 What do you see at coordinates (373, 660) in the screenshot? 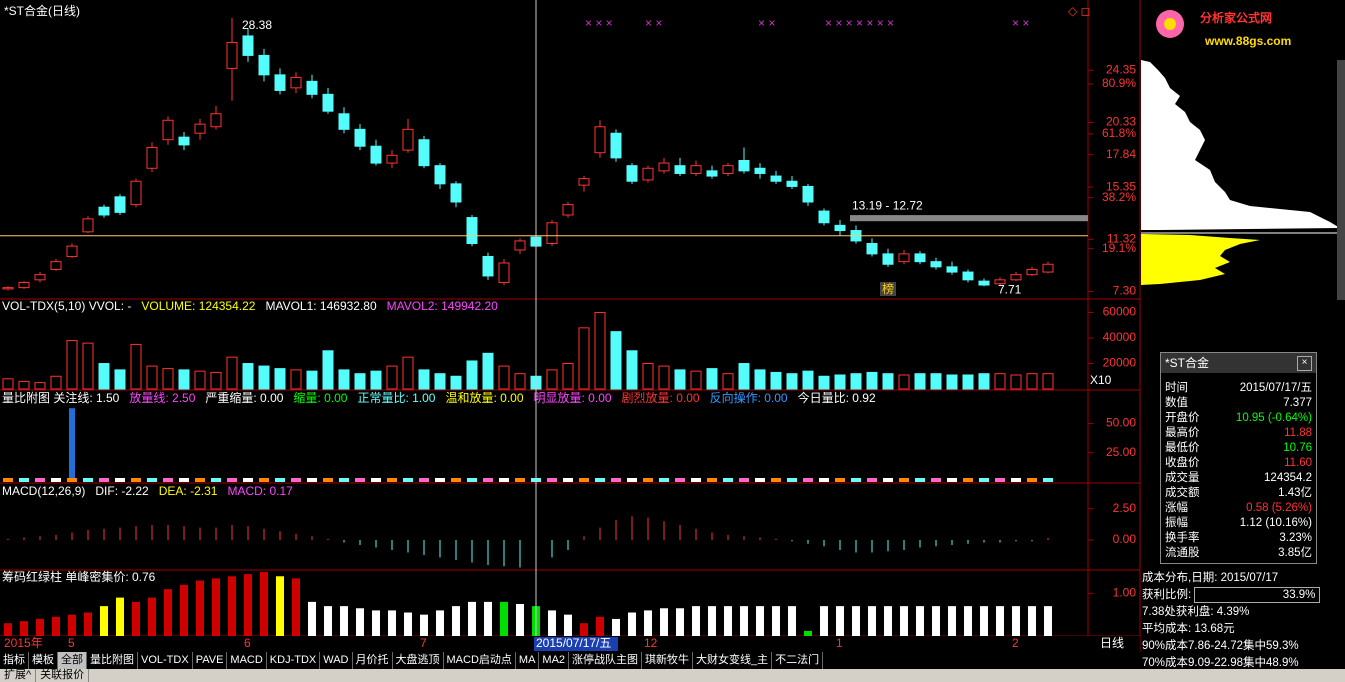
I see `tab: 月价托` at bounding box center [373, 660].